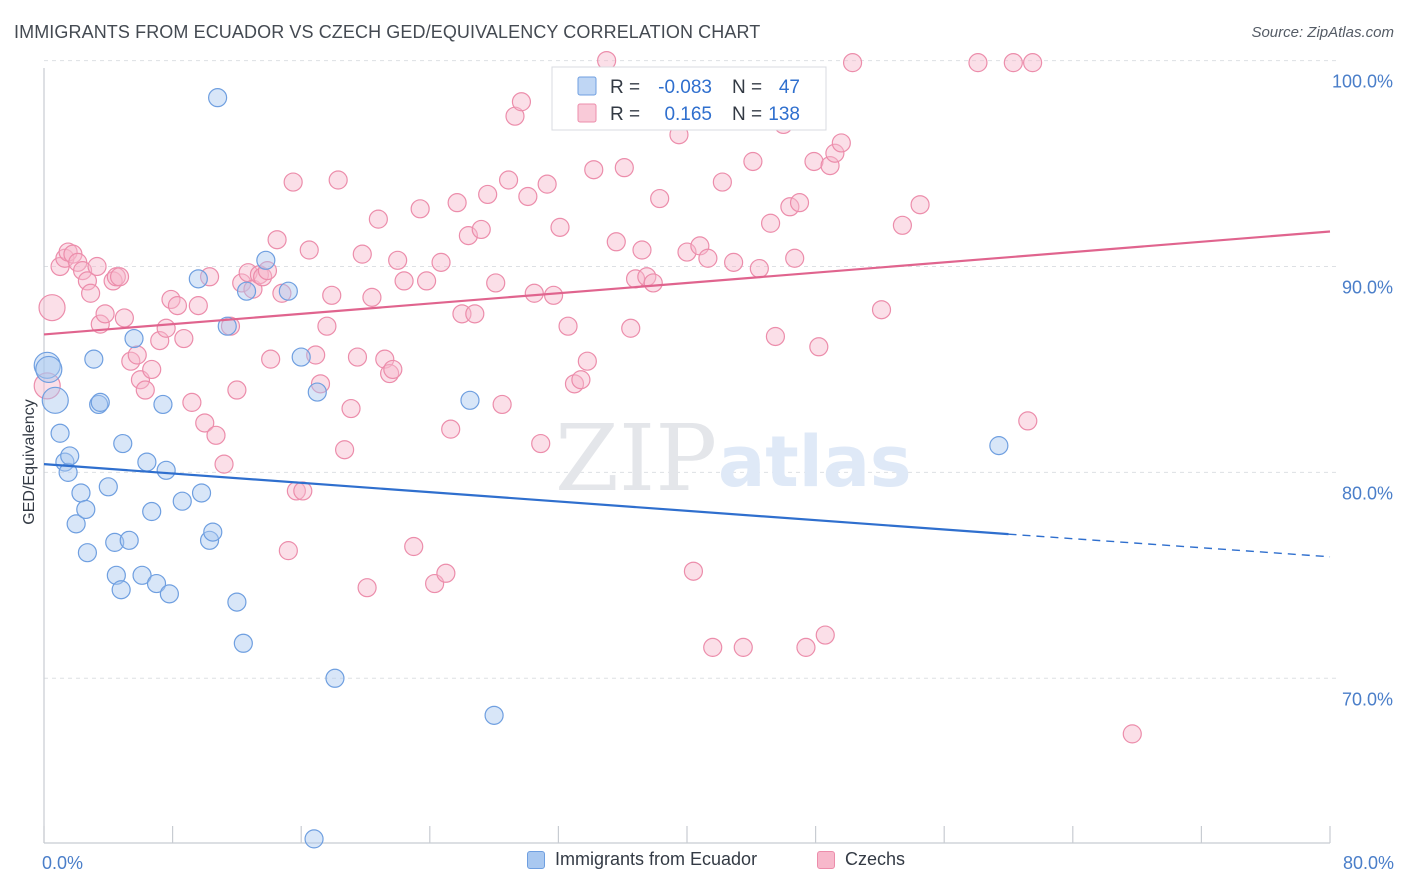 This screenshot has height=892, width=1406. Describe the element at coordinates (789, 87) in the screenshot. I see `legend-n-value: 47` at that location.